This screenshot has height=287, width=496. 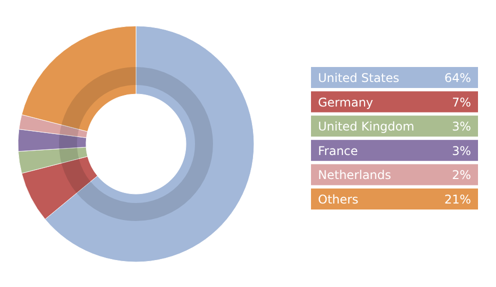 I want to click on legend-label: United States, so click(x=359, y=78).